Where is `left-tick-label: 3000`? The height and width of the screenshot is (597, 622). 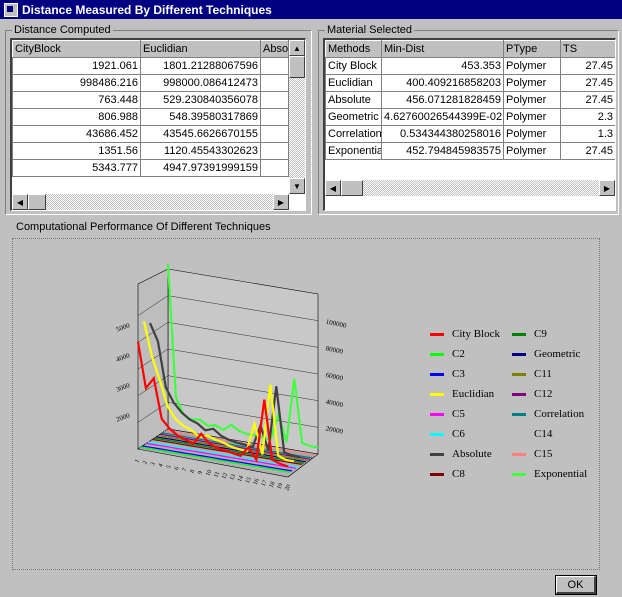 left-tick-label: 3000 is located at coordinates (123, 387).